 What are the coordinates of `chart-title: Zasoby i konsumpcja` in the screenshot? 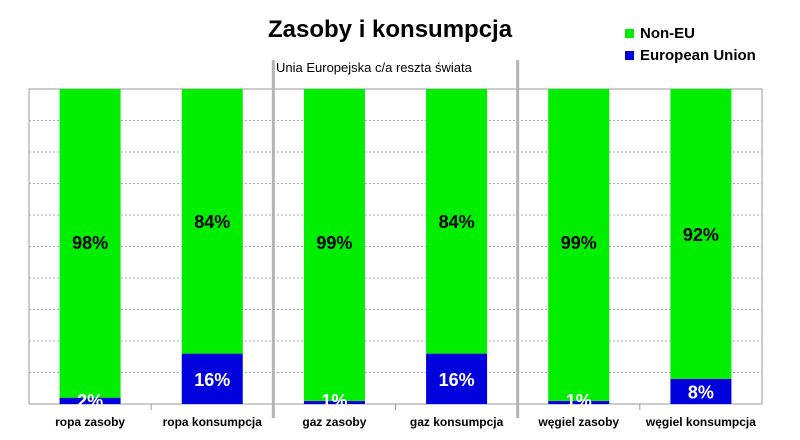 It's located at (390, 29).